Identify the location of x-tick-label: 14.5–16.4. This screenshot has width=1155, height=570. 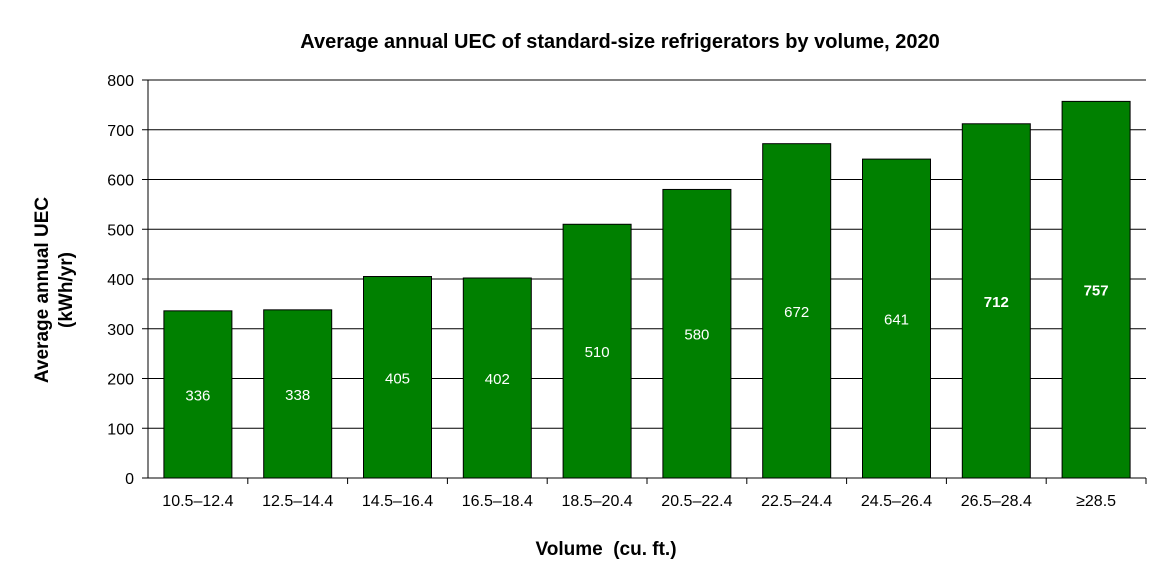
(397, 501).